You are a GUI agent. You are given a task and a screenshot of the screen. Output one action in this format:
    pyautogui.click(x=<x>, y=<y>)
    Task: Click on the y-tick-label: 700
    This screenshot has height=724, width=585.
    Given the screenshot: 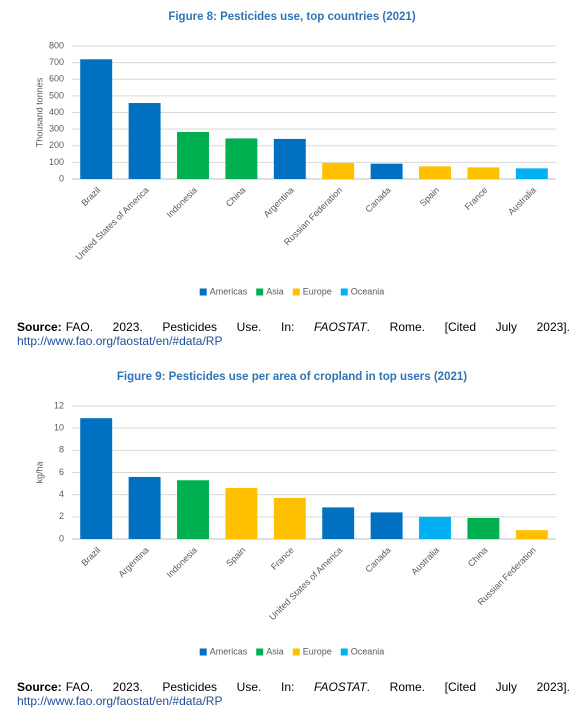 What is the action you would take?
    pyautogui.click(x=56, y=62)
    